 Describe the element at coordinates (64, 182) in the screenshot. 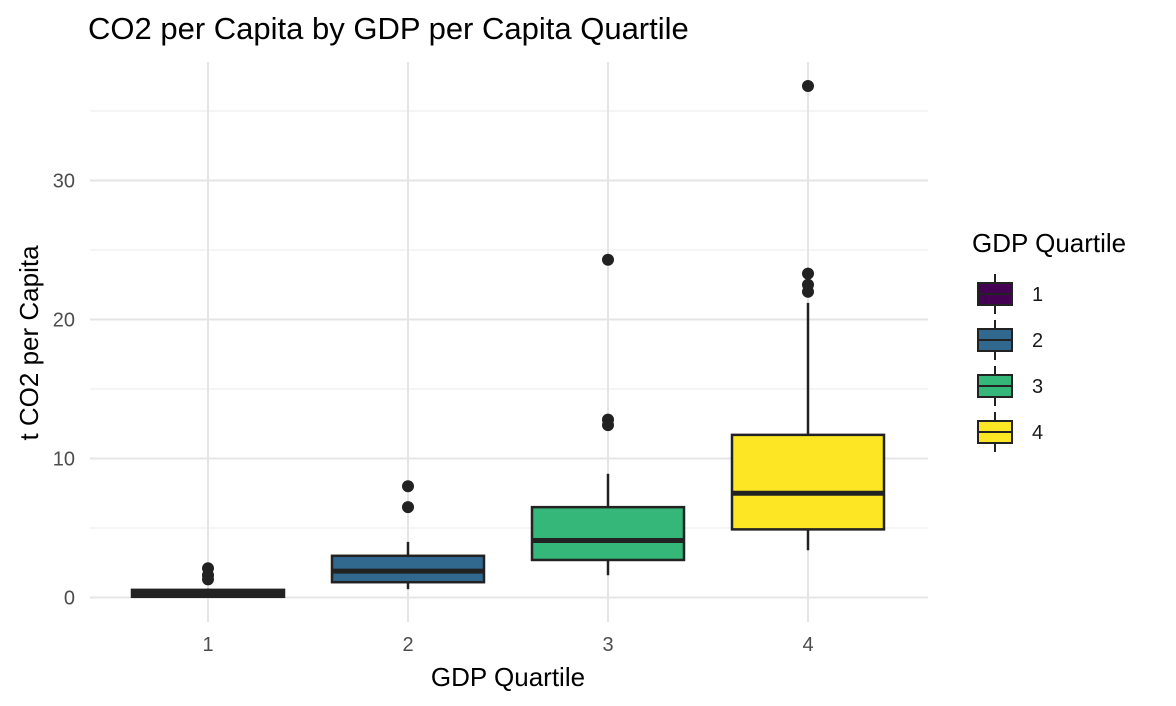

I see `y-tick-label: 30` at that location.